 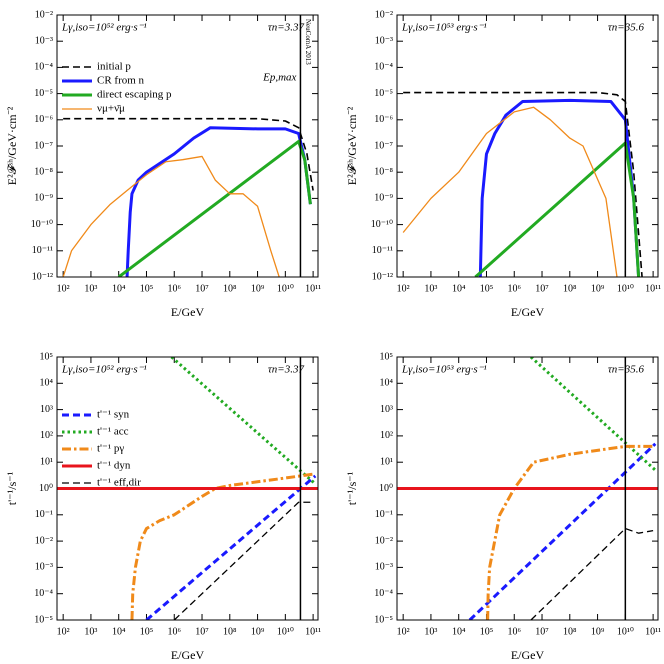 What do you see at coordinates (384, 514) in the screenshot?
I see `y-tick-label: 10⁻¹` at bounding box center [384, 514].